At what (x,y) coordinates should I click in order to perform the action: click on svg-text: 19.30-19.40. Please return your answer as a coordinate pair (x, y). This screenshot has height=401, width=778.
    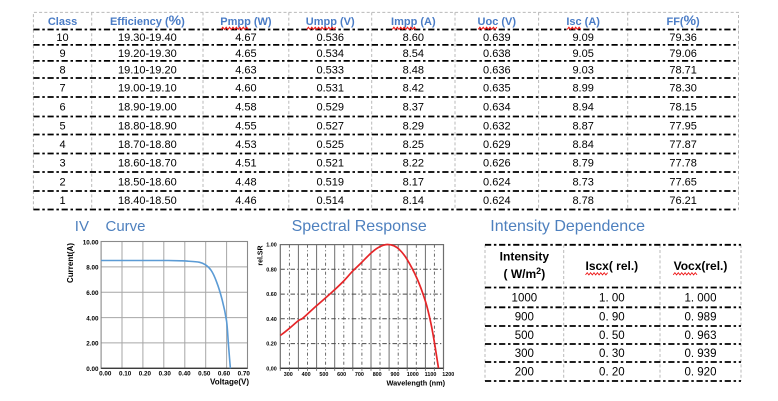
    Looking at the image, I should click on (147, 38).